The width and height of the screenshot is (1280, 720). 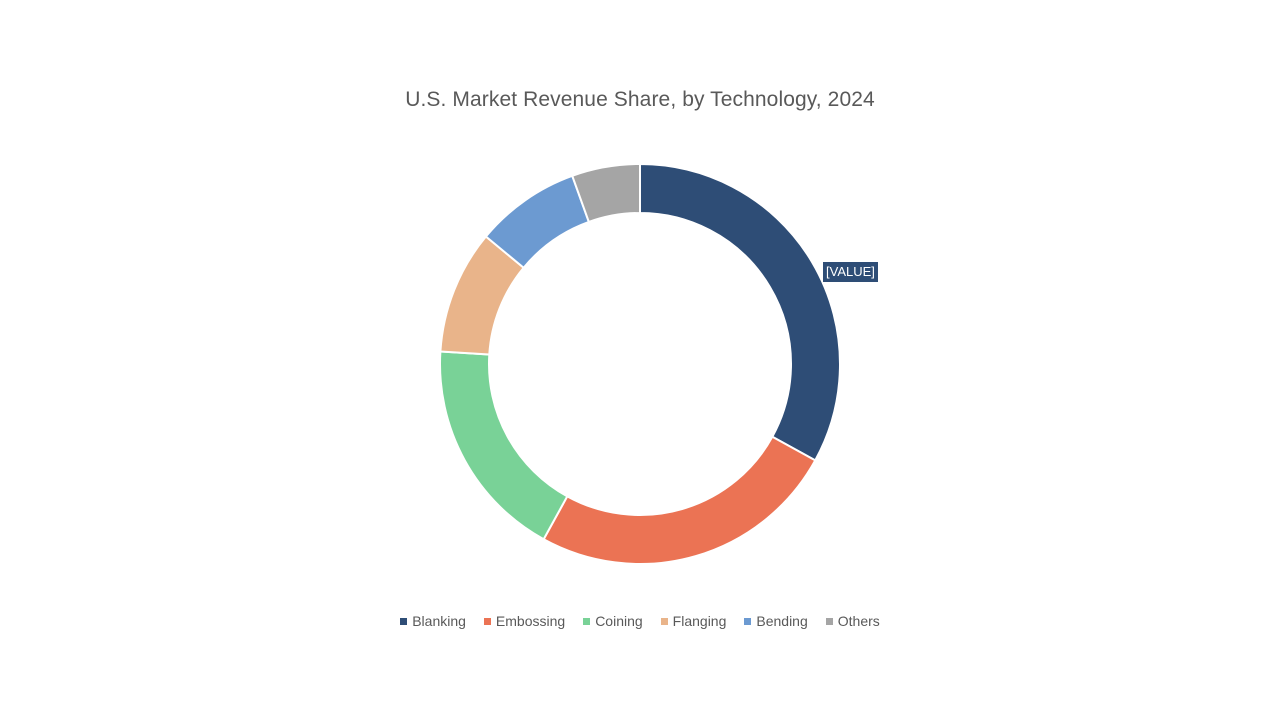 I want to click on legend-item-blanking: Blanking, so click(x=433, y=621).